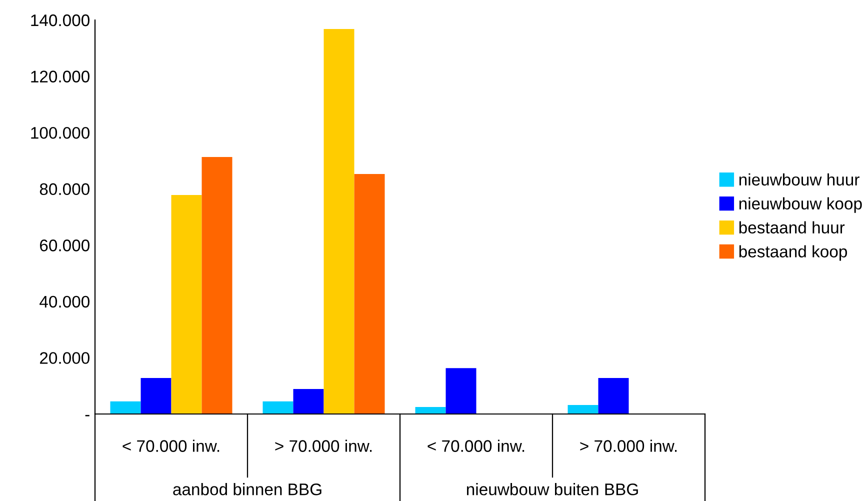  I want to click on y-tick-label: 140.000, so click(60, 20).